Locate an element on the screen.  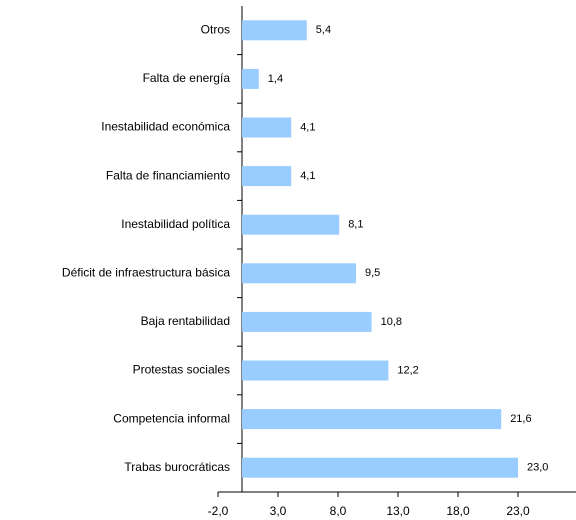
value-label: 9,5 is located at coordinates (372, 273).